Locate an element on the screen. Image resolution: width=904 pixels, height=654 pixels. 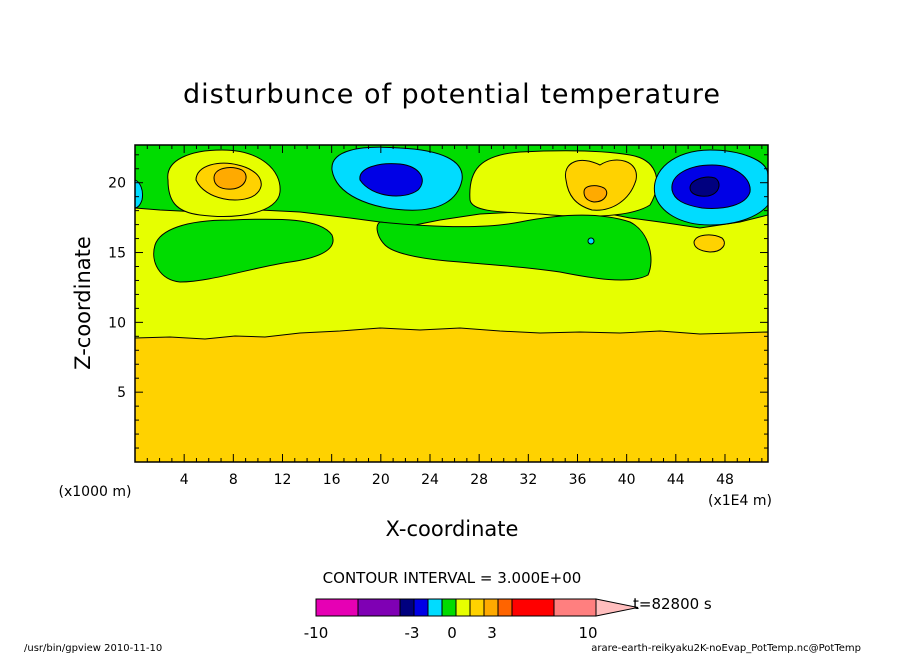
x-tick-label: 12 is located at coordinates (283, 480).